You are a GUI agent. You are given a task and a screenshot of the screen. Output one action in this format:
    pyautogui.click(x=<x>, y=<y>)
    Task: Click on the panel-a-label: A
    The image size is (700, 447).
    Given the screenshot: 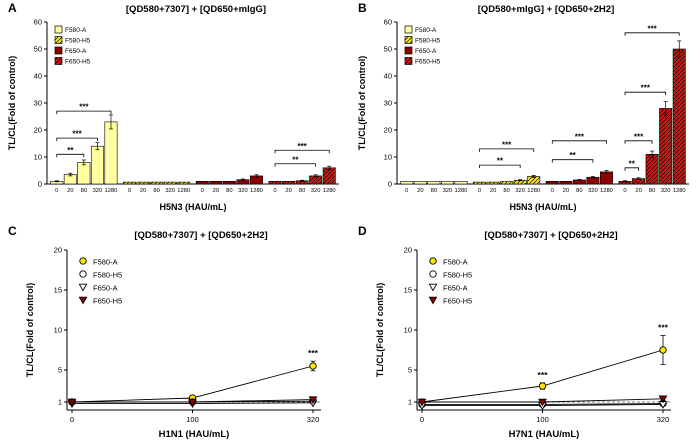 What is the action you would take?
    pyautogui.click(x=12, y=8)
    